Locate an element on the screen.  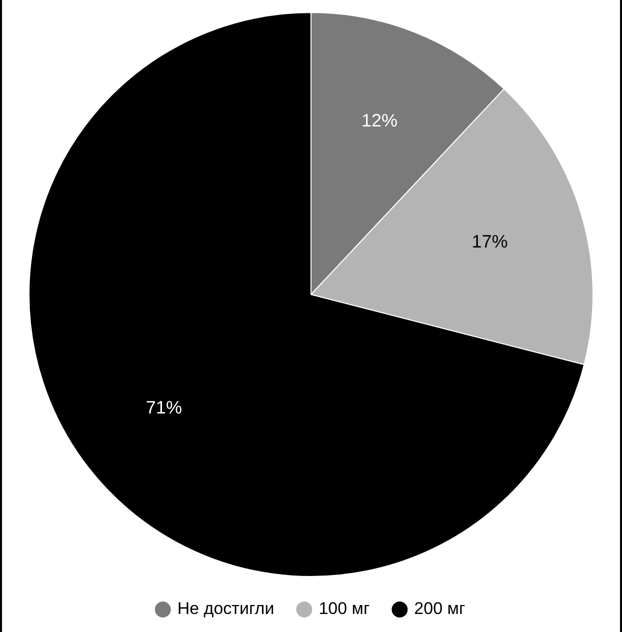
data-label: 12% is located at coordinates (380, 120).